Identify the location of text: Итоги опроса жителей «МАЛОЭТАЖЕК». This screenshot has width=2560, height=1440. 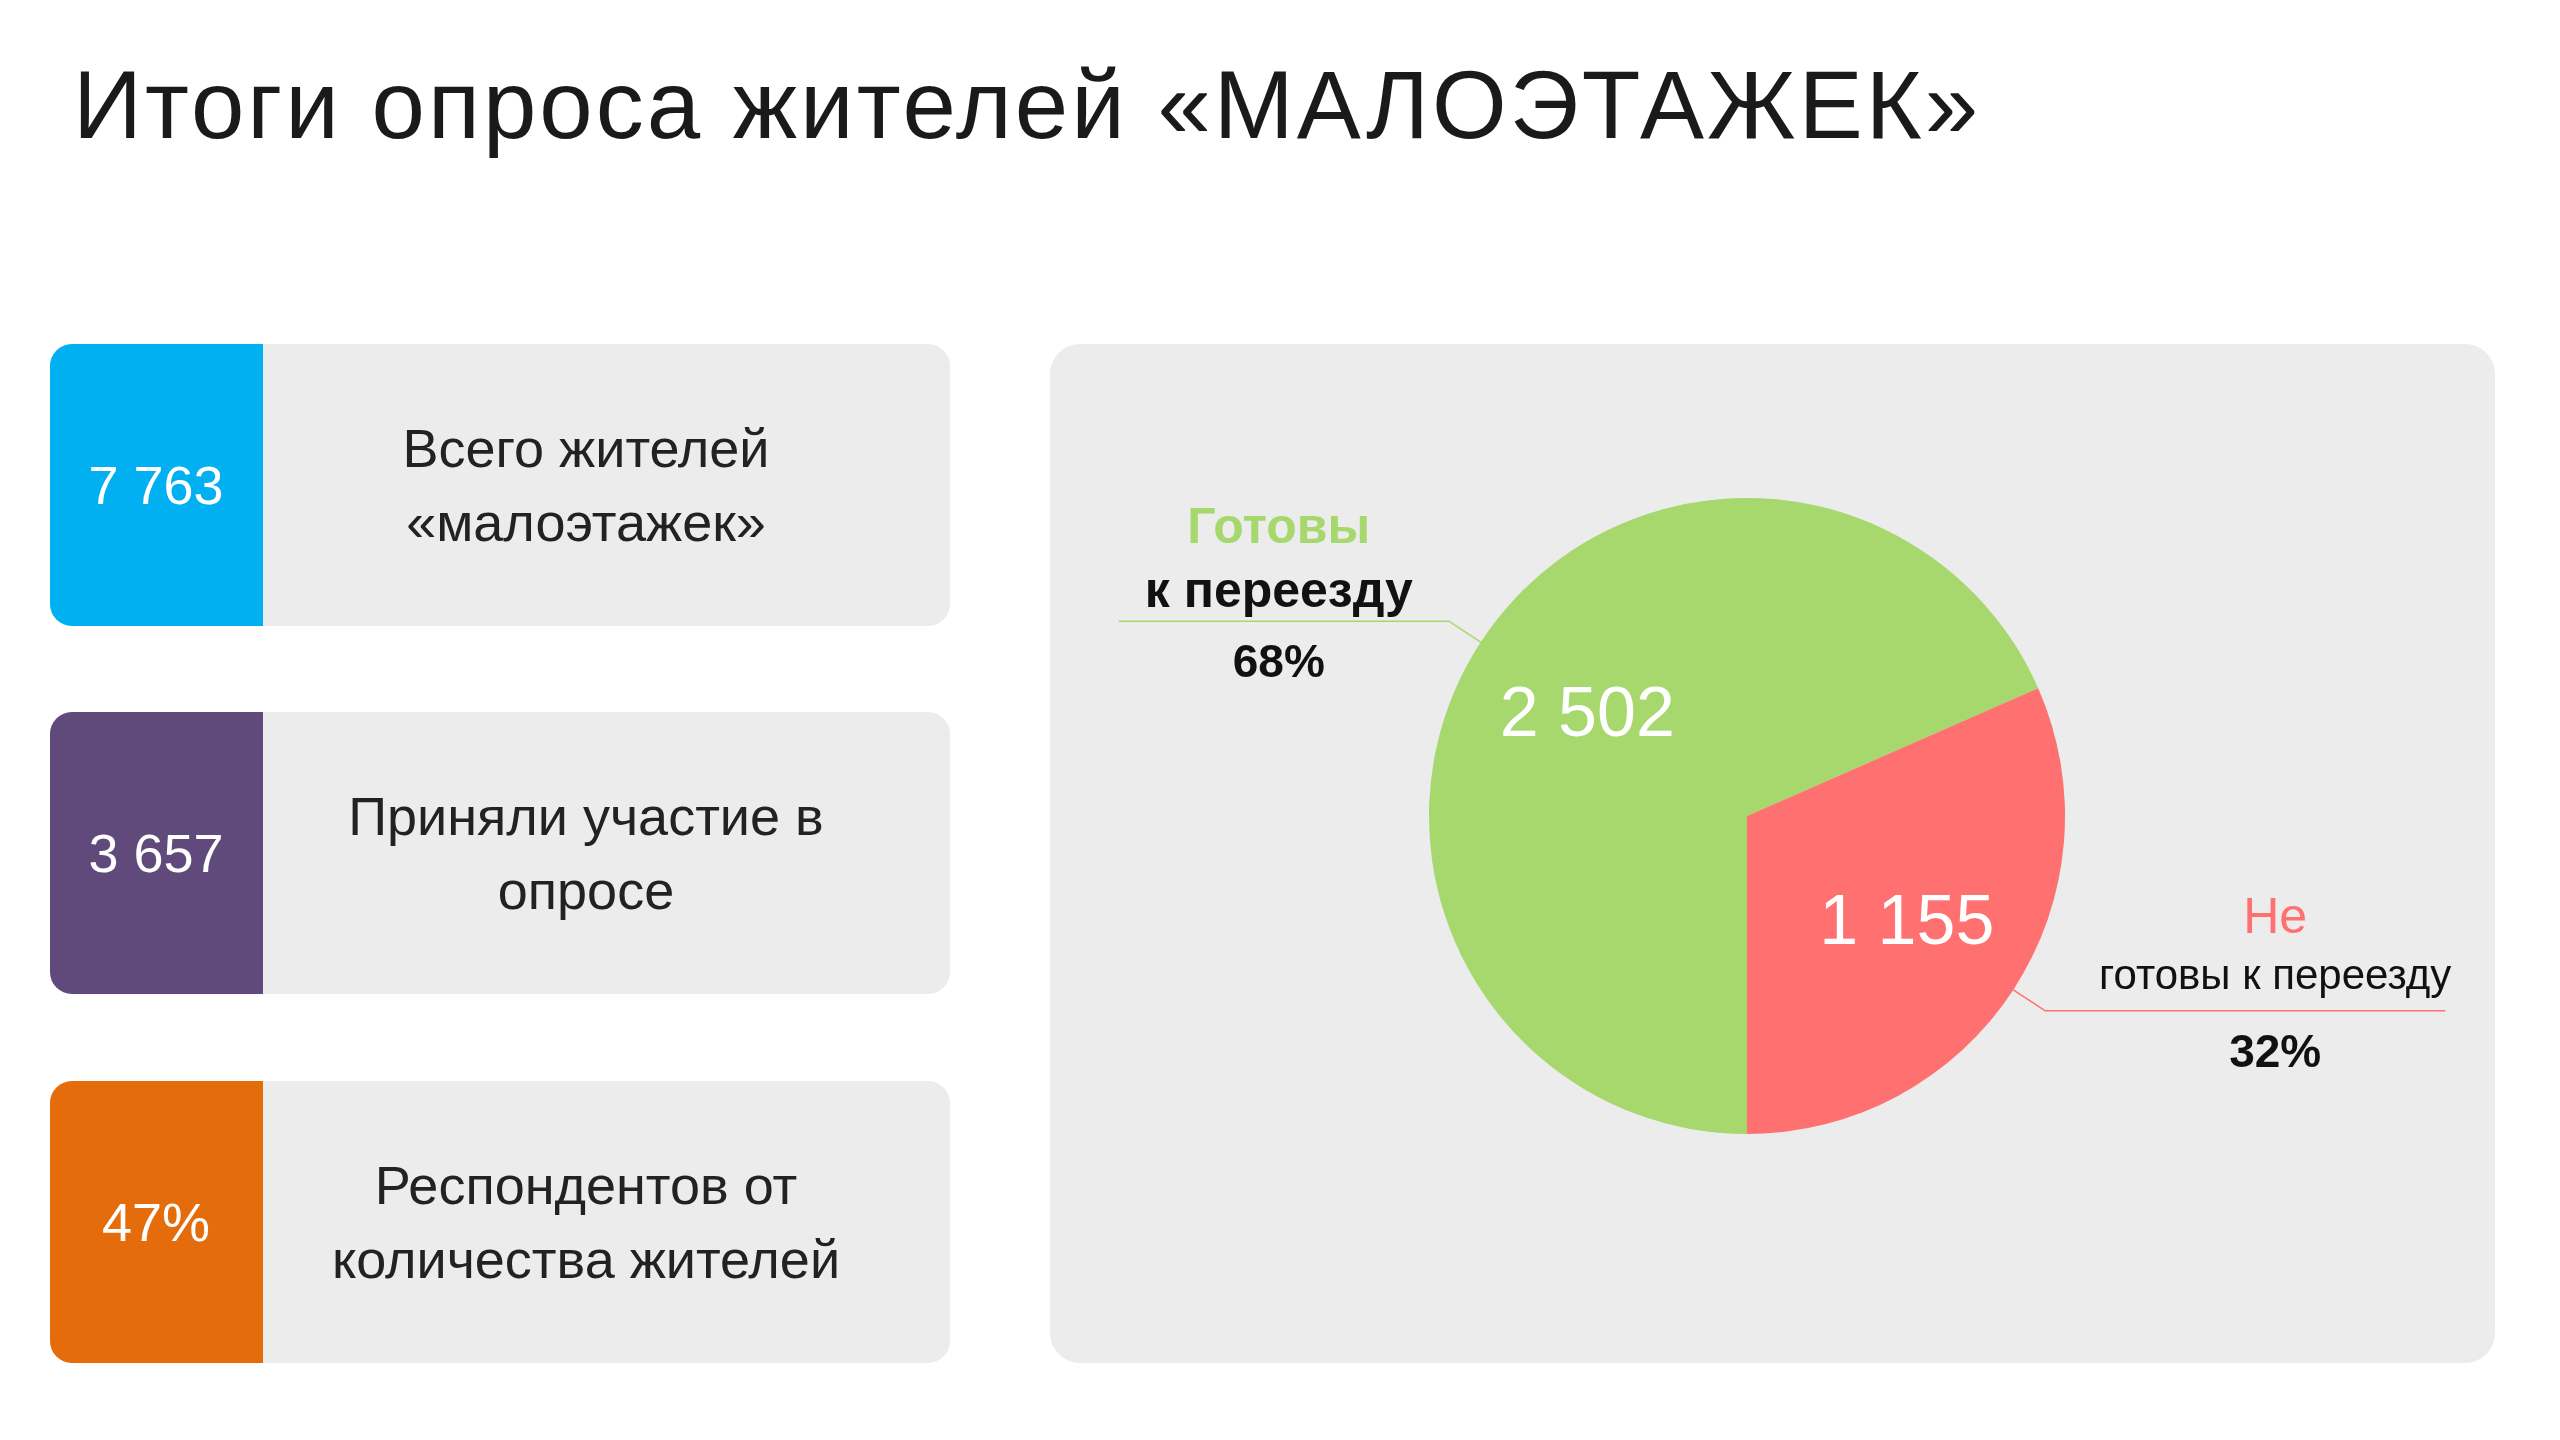
(1027, 104).